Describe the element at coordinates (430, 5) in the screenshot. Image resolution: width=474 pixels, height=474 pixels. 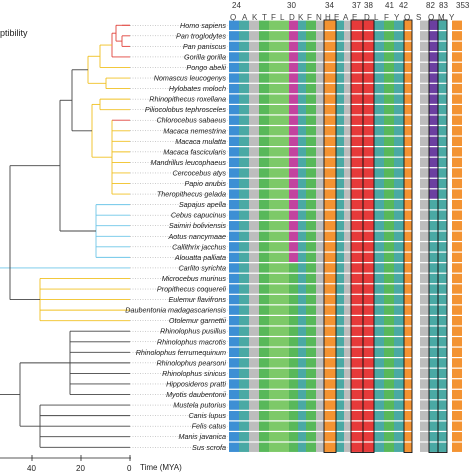
I see `position-label-82: 82` at that location.